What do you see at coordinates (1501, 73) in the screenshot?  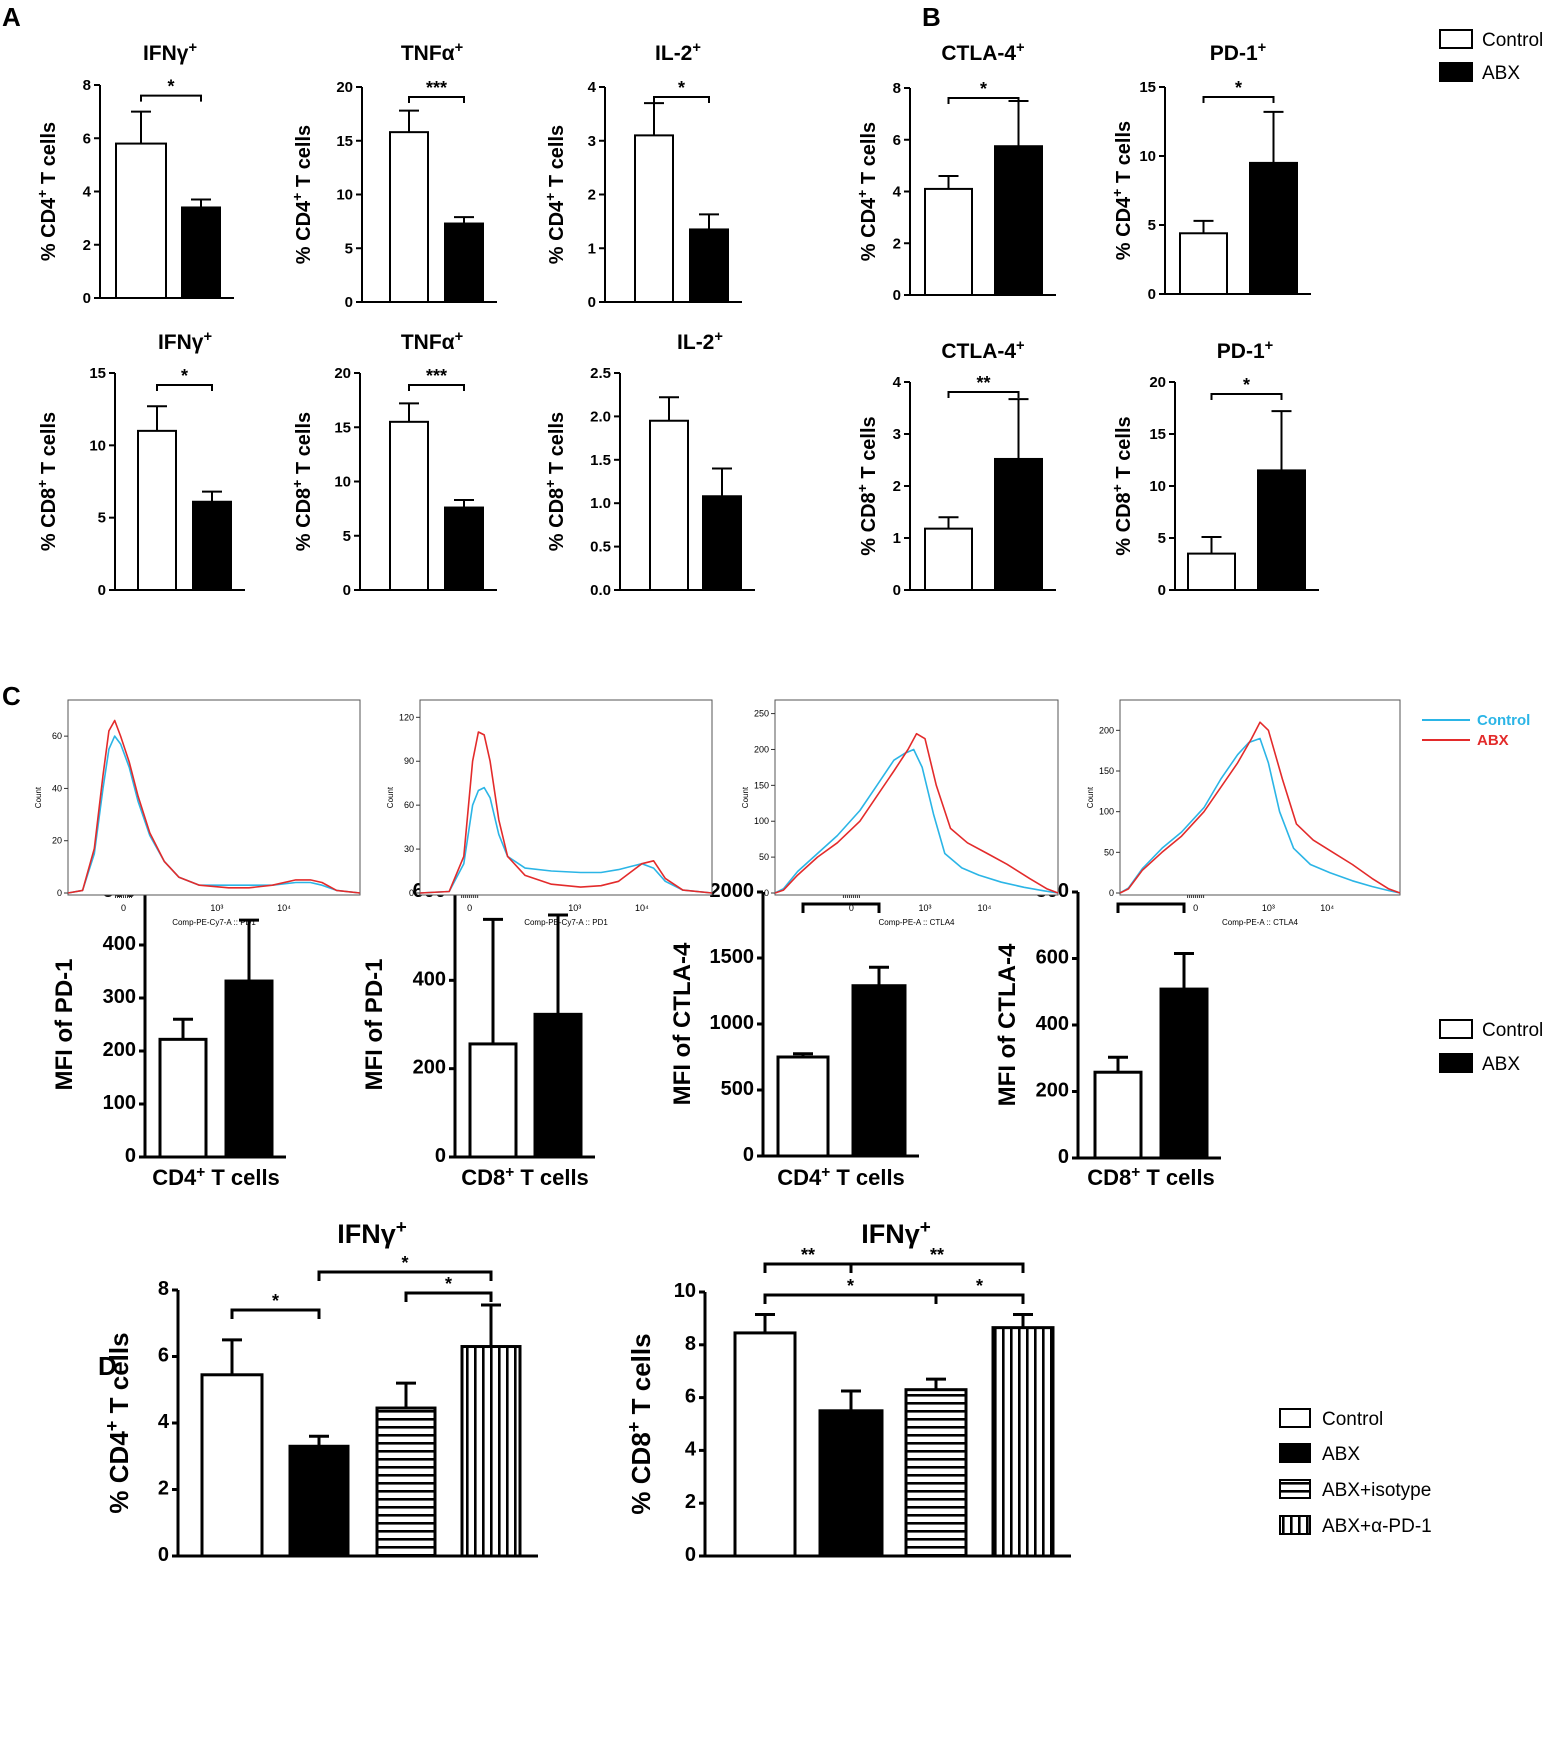 I see `legend-ab-label-abx: ABX` at bounding box center [1501, 73].